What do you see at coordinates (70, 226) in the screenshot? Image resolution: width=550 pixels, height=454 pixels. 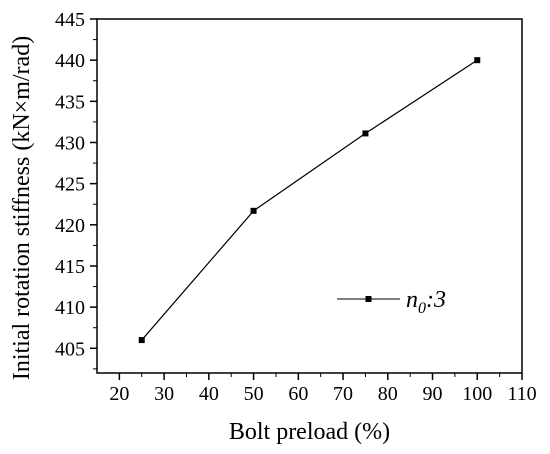 I see `y-tick-label: 420` at bounding box center [70, 226].